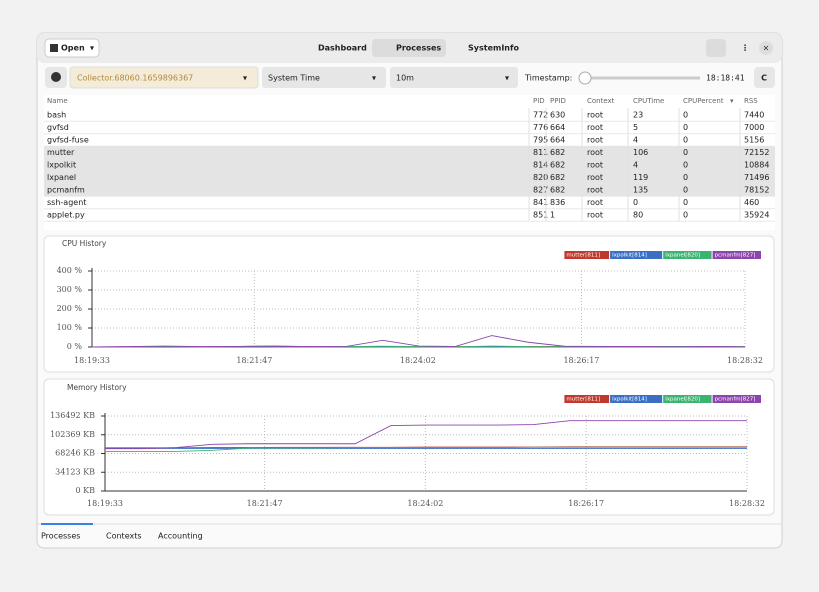  I want to click on legend-label: lxpolkit[814], so click(629, 400).